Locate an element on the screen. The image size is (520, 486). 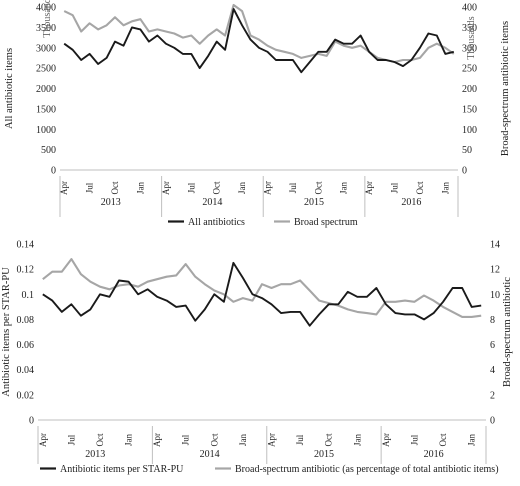
y-left-tick-label: 0.12 is located at coordinates (26, 270).